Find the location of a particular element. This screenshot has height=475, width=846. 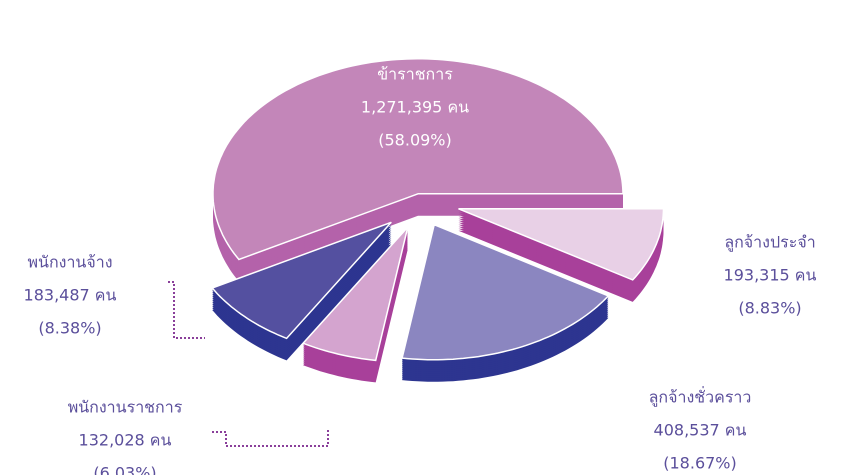

slice-label: ลูกจ้างชั่วคราว is located at coordinates (700, 397).